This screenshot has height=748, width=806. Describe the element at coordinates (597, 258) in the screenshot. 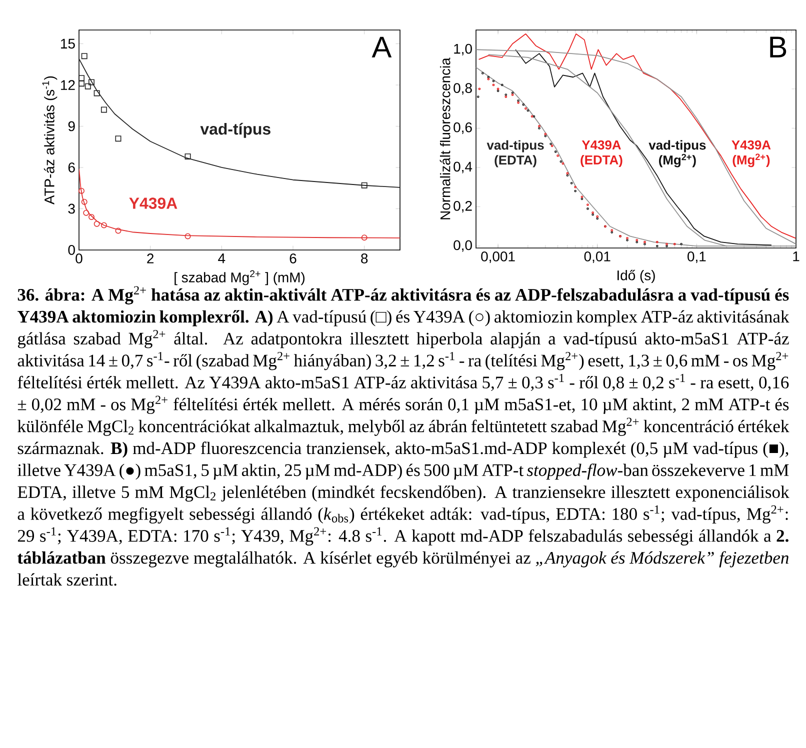

I see `x-tick-label: 0,01` at that location.